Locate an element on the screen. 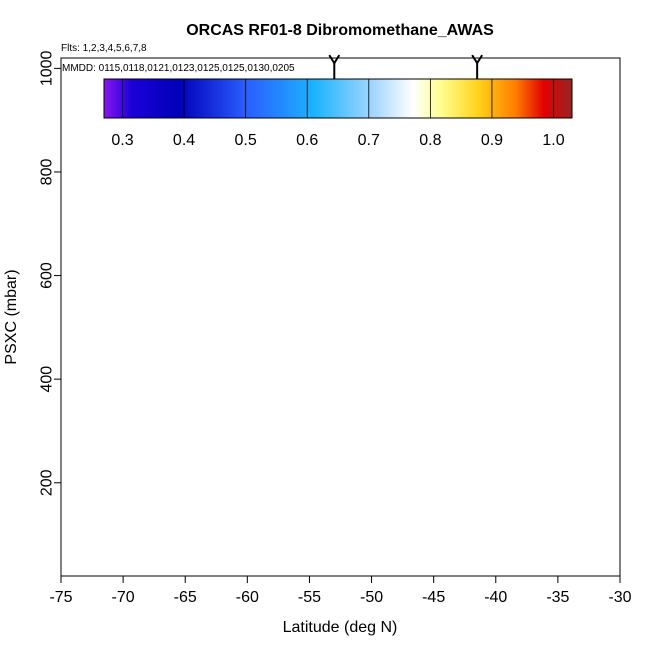 The image size is (650, 650). y-tick-label: 400 is located at coordinates (47, 379).